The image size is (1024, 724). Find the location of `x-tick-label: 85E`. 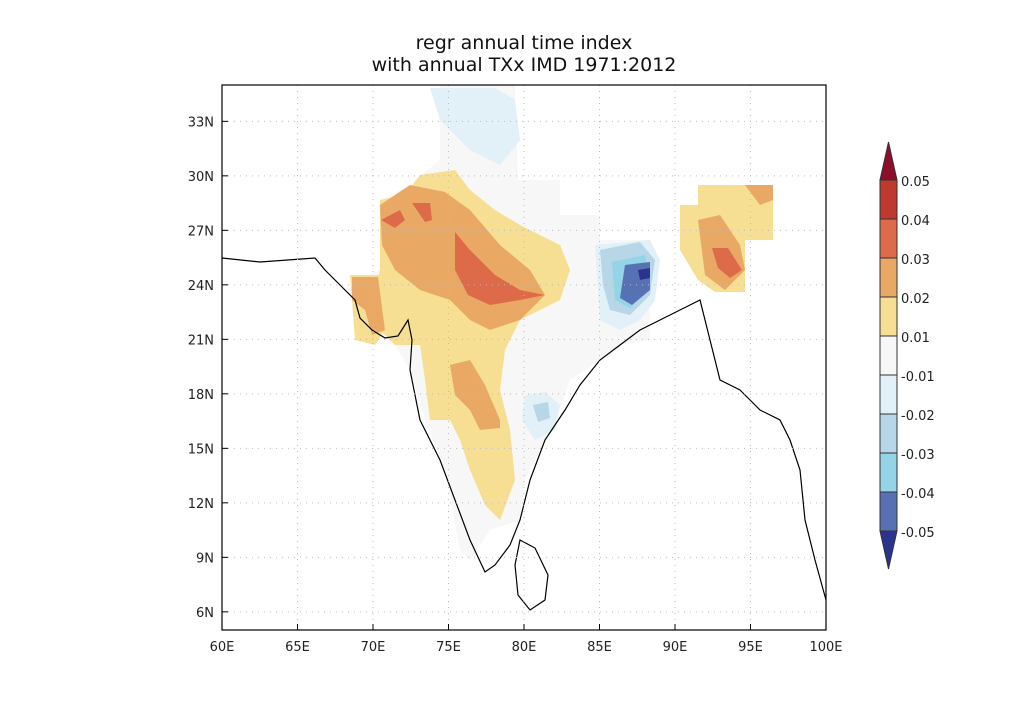

x-tick-label: 85E is located at coordinates (599, 647).